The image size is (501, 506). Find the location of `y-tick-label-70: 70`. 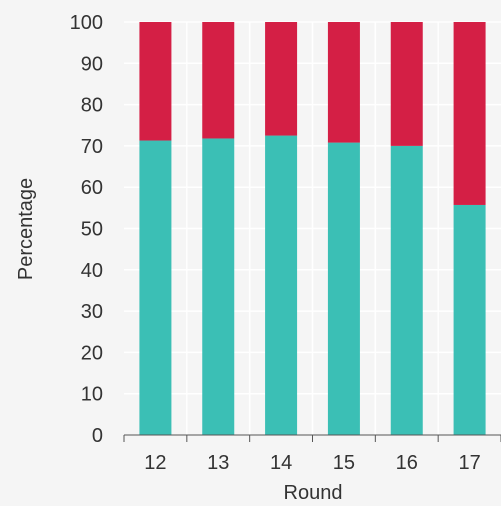

y-tick-label-70: 70 is located at coordinates (92, 147).